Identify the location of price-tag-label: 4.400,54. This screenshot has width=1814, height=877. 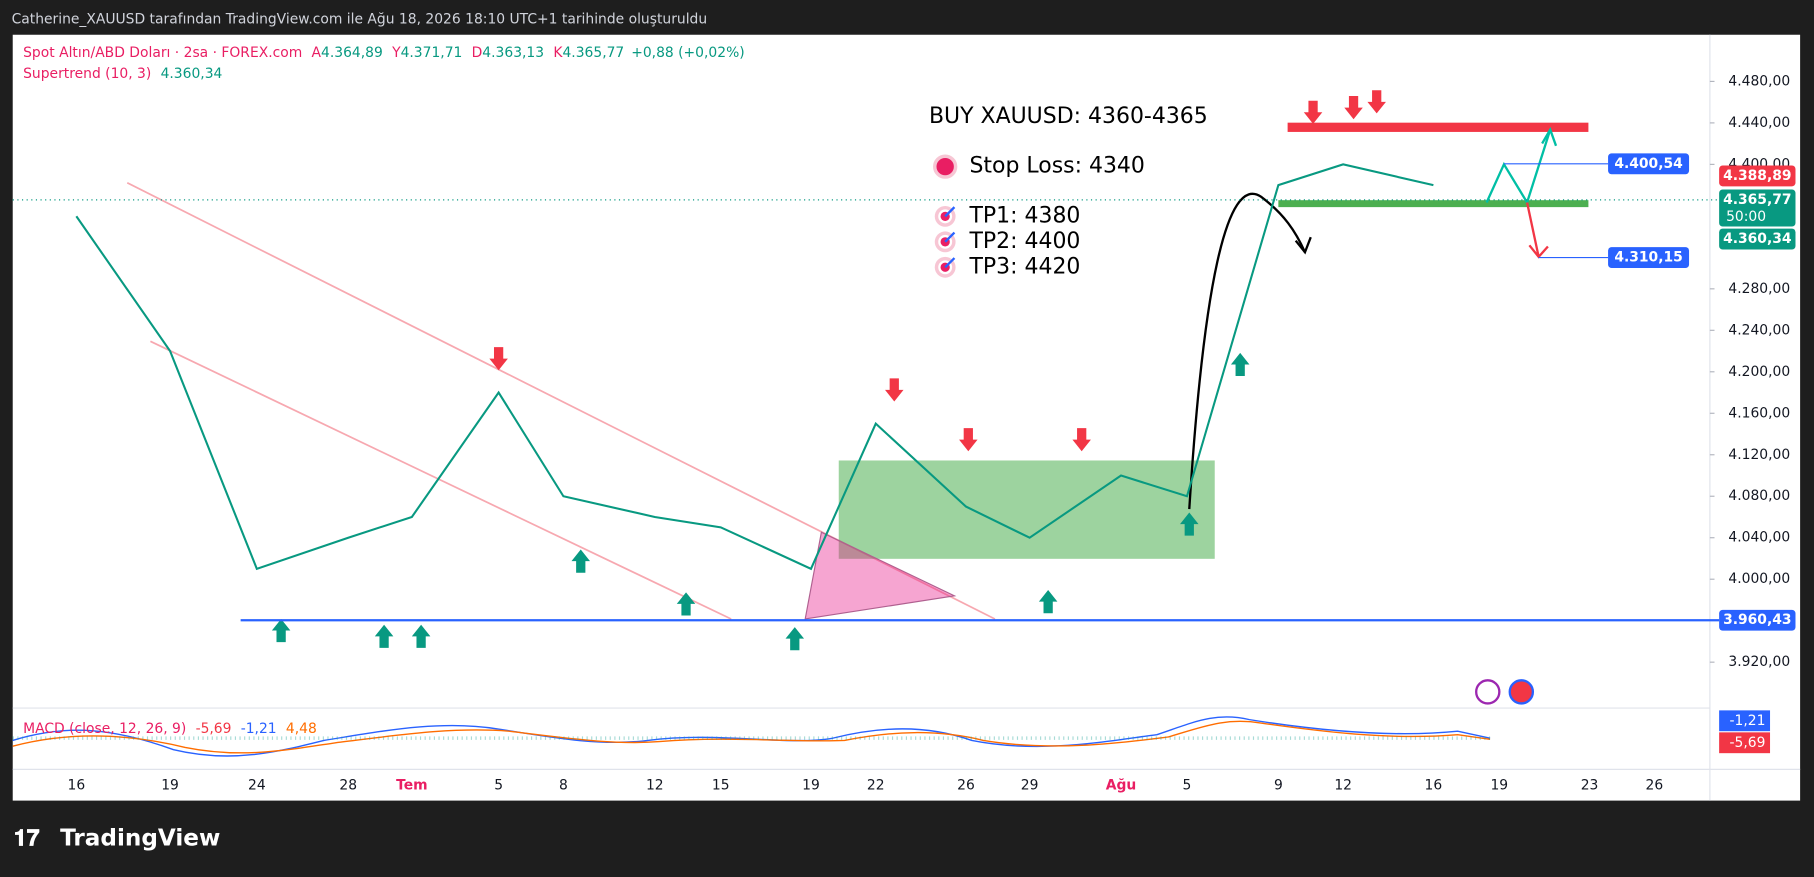
(1648, 164).